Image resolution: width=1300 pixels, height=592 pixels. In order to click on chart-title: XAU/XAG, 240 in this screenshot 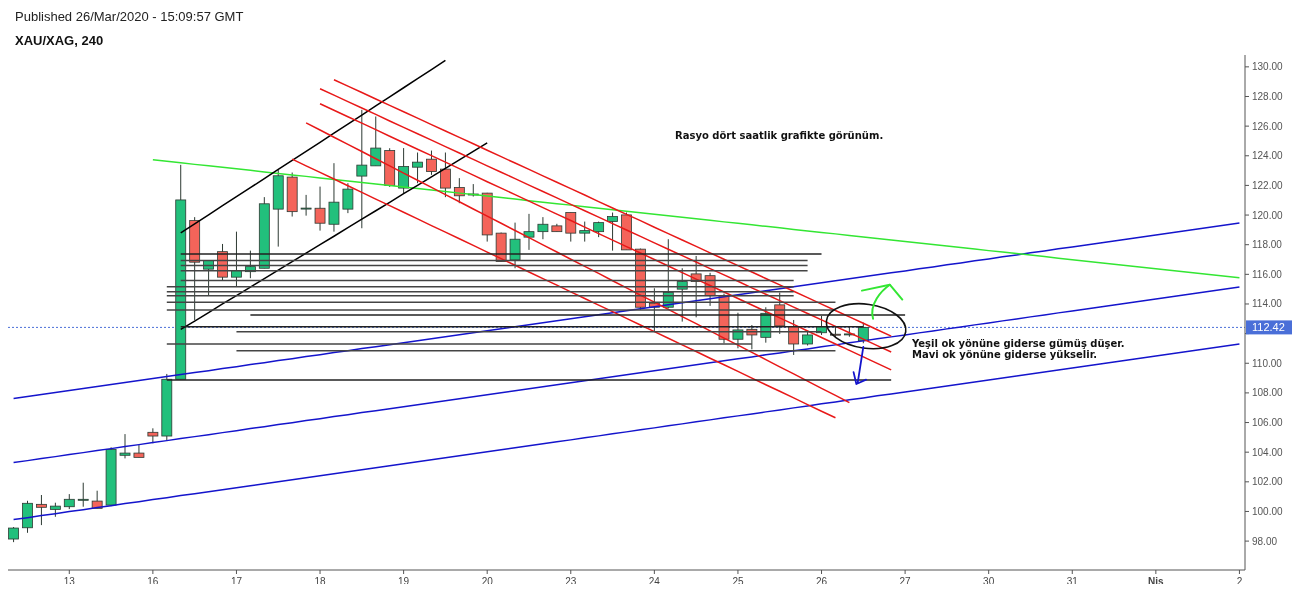, I will do `click(59, 40)`.